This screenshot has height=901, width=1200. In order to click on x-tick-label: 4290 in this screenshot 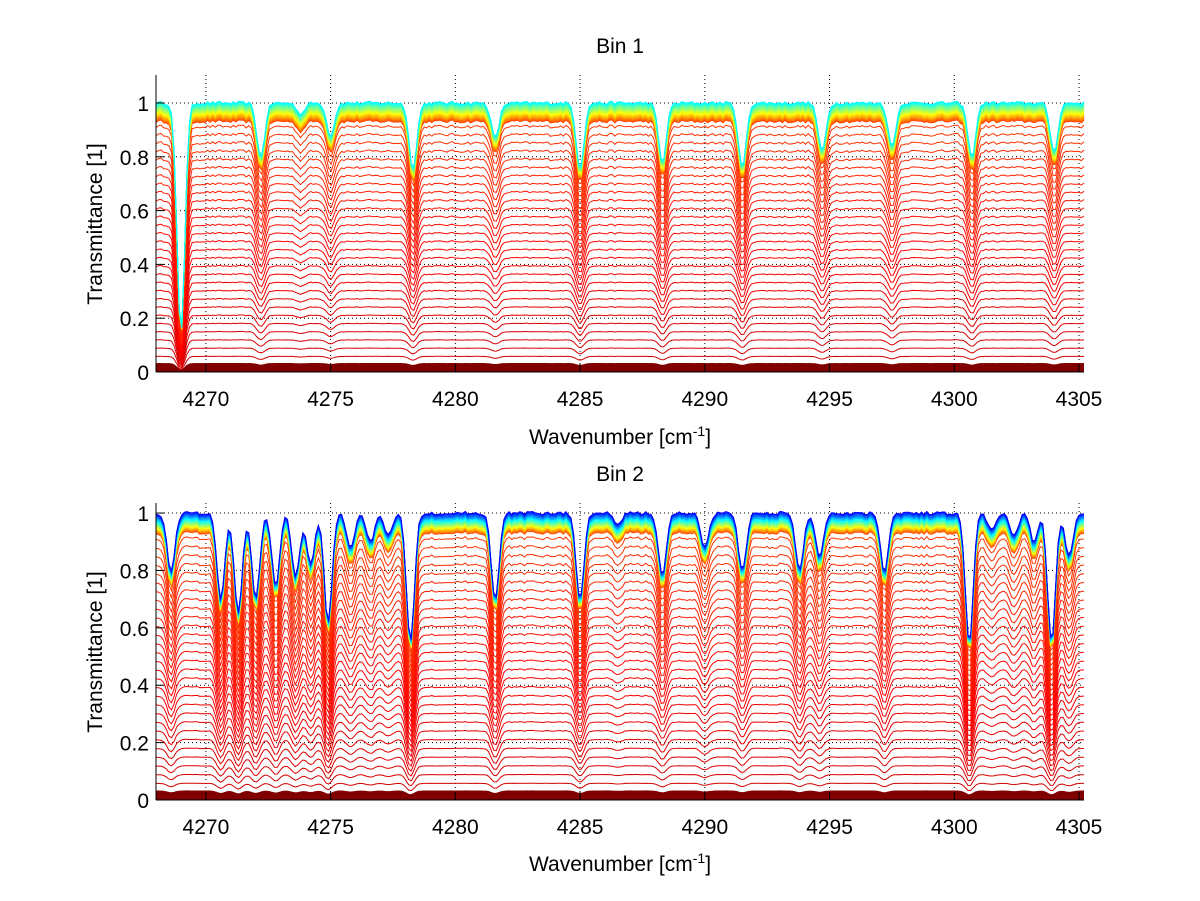, I will do `click(704, 399)`.